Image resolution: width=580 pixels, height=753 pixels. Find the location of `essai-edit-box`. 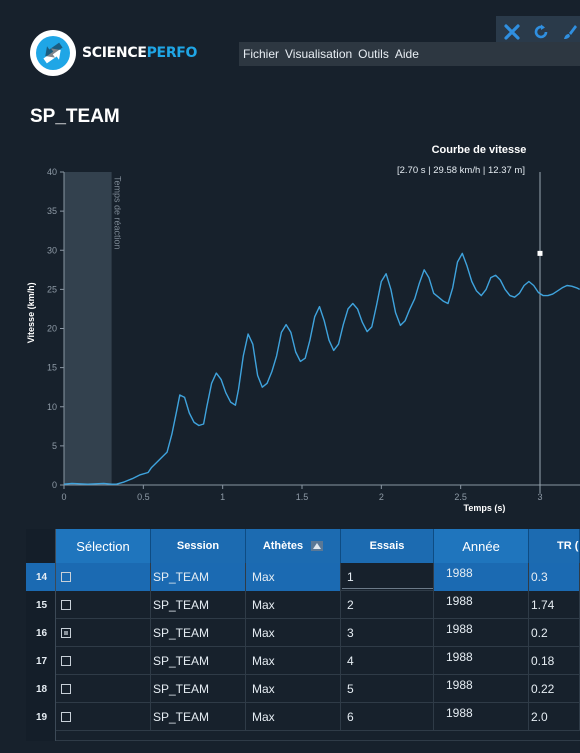

essai-edit-box is located at coordinates (388, 577).